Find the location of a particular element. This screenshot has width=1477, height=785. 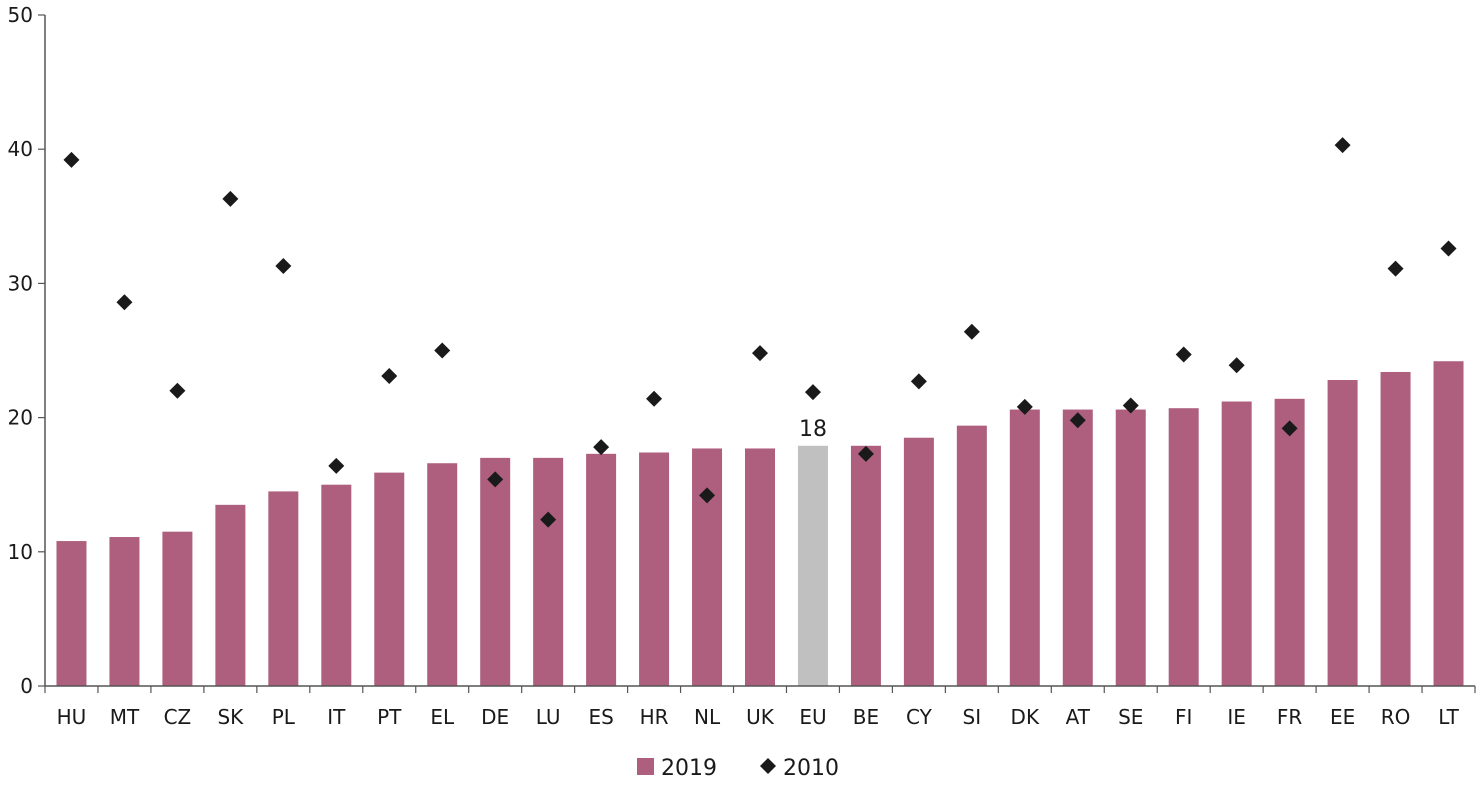

x-tick-label: SK is located at coordinates (230, 717).